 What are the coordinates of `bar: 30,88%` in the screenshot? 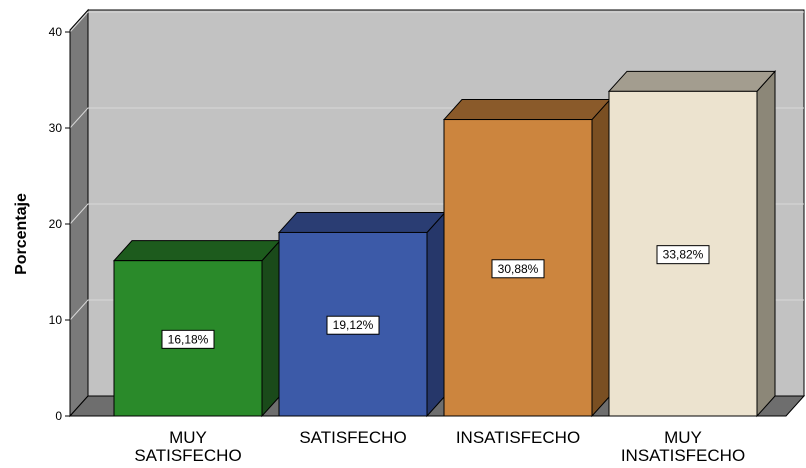 It's located at (527, 258).